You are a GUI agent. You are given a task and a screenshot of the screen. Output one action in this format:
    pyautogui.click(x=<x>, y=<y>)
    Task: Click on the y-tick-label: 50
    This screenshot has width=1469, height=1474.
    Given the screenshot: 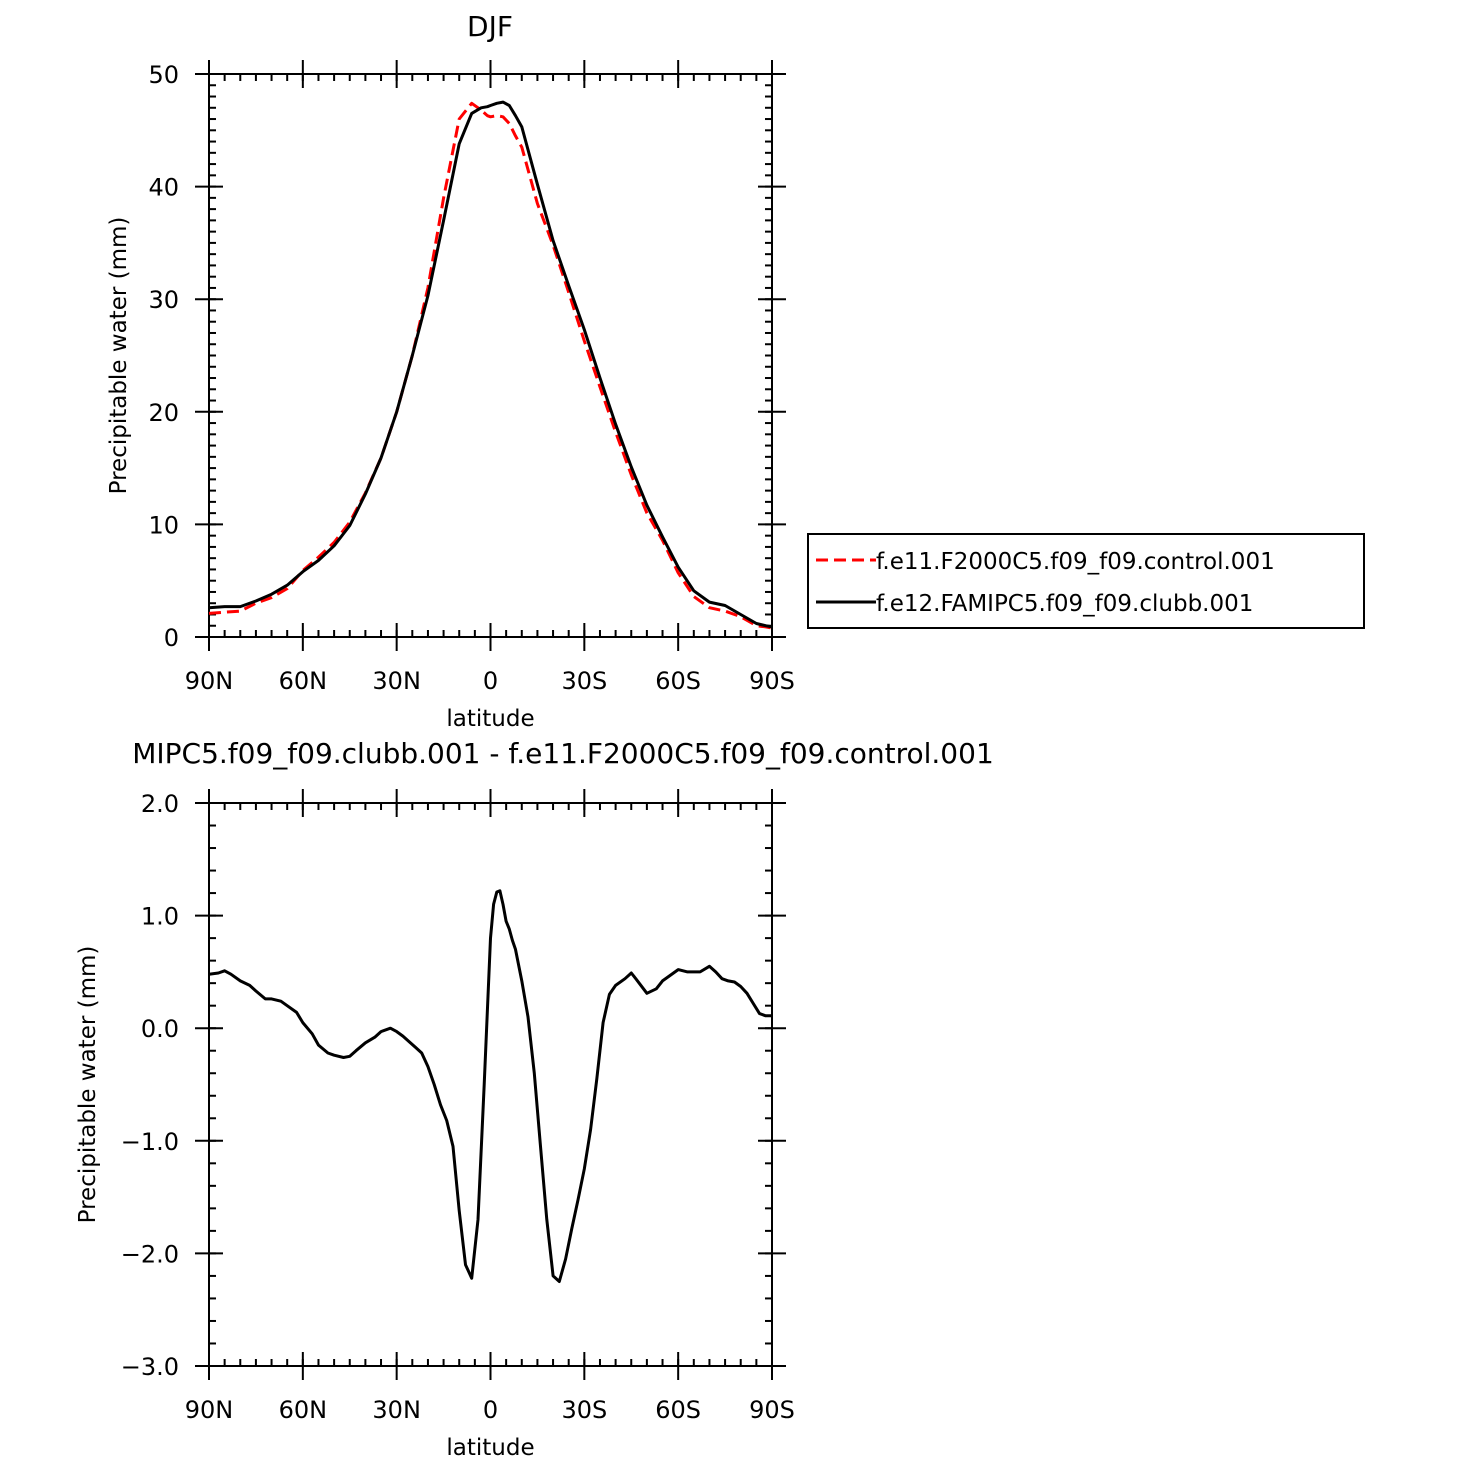 What is the action you would take?
    pyautogui.click(x=163, y=75)
    